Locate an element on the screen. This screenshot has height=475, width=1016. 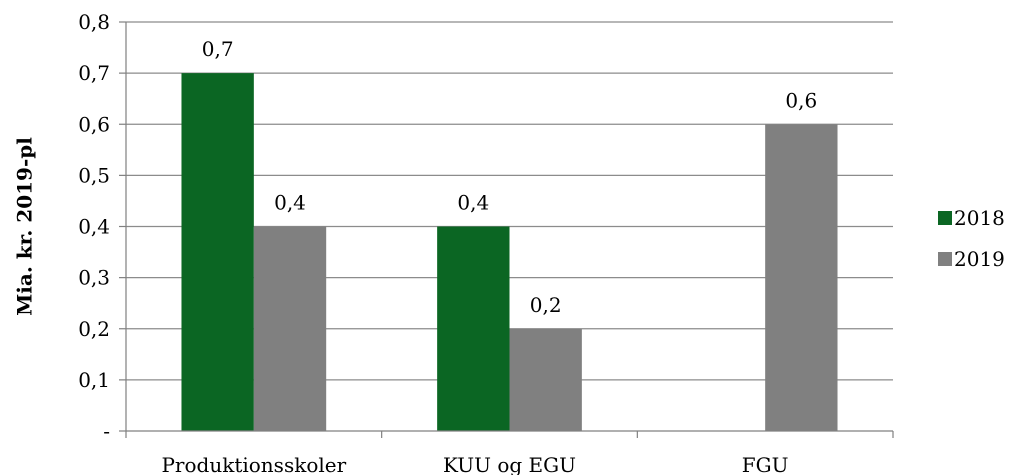
legend-label: 2019 is located at coordinates (979, 259).